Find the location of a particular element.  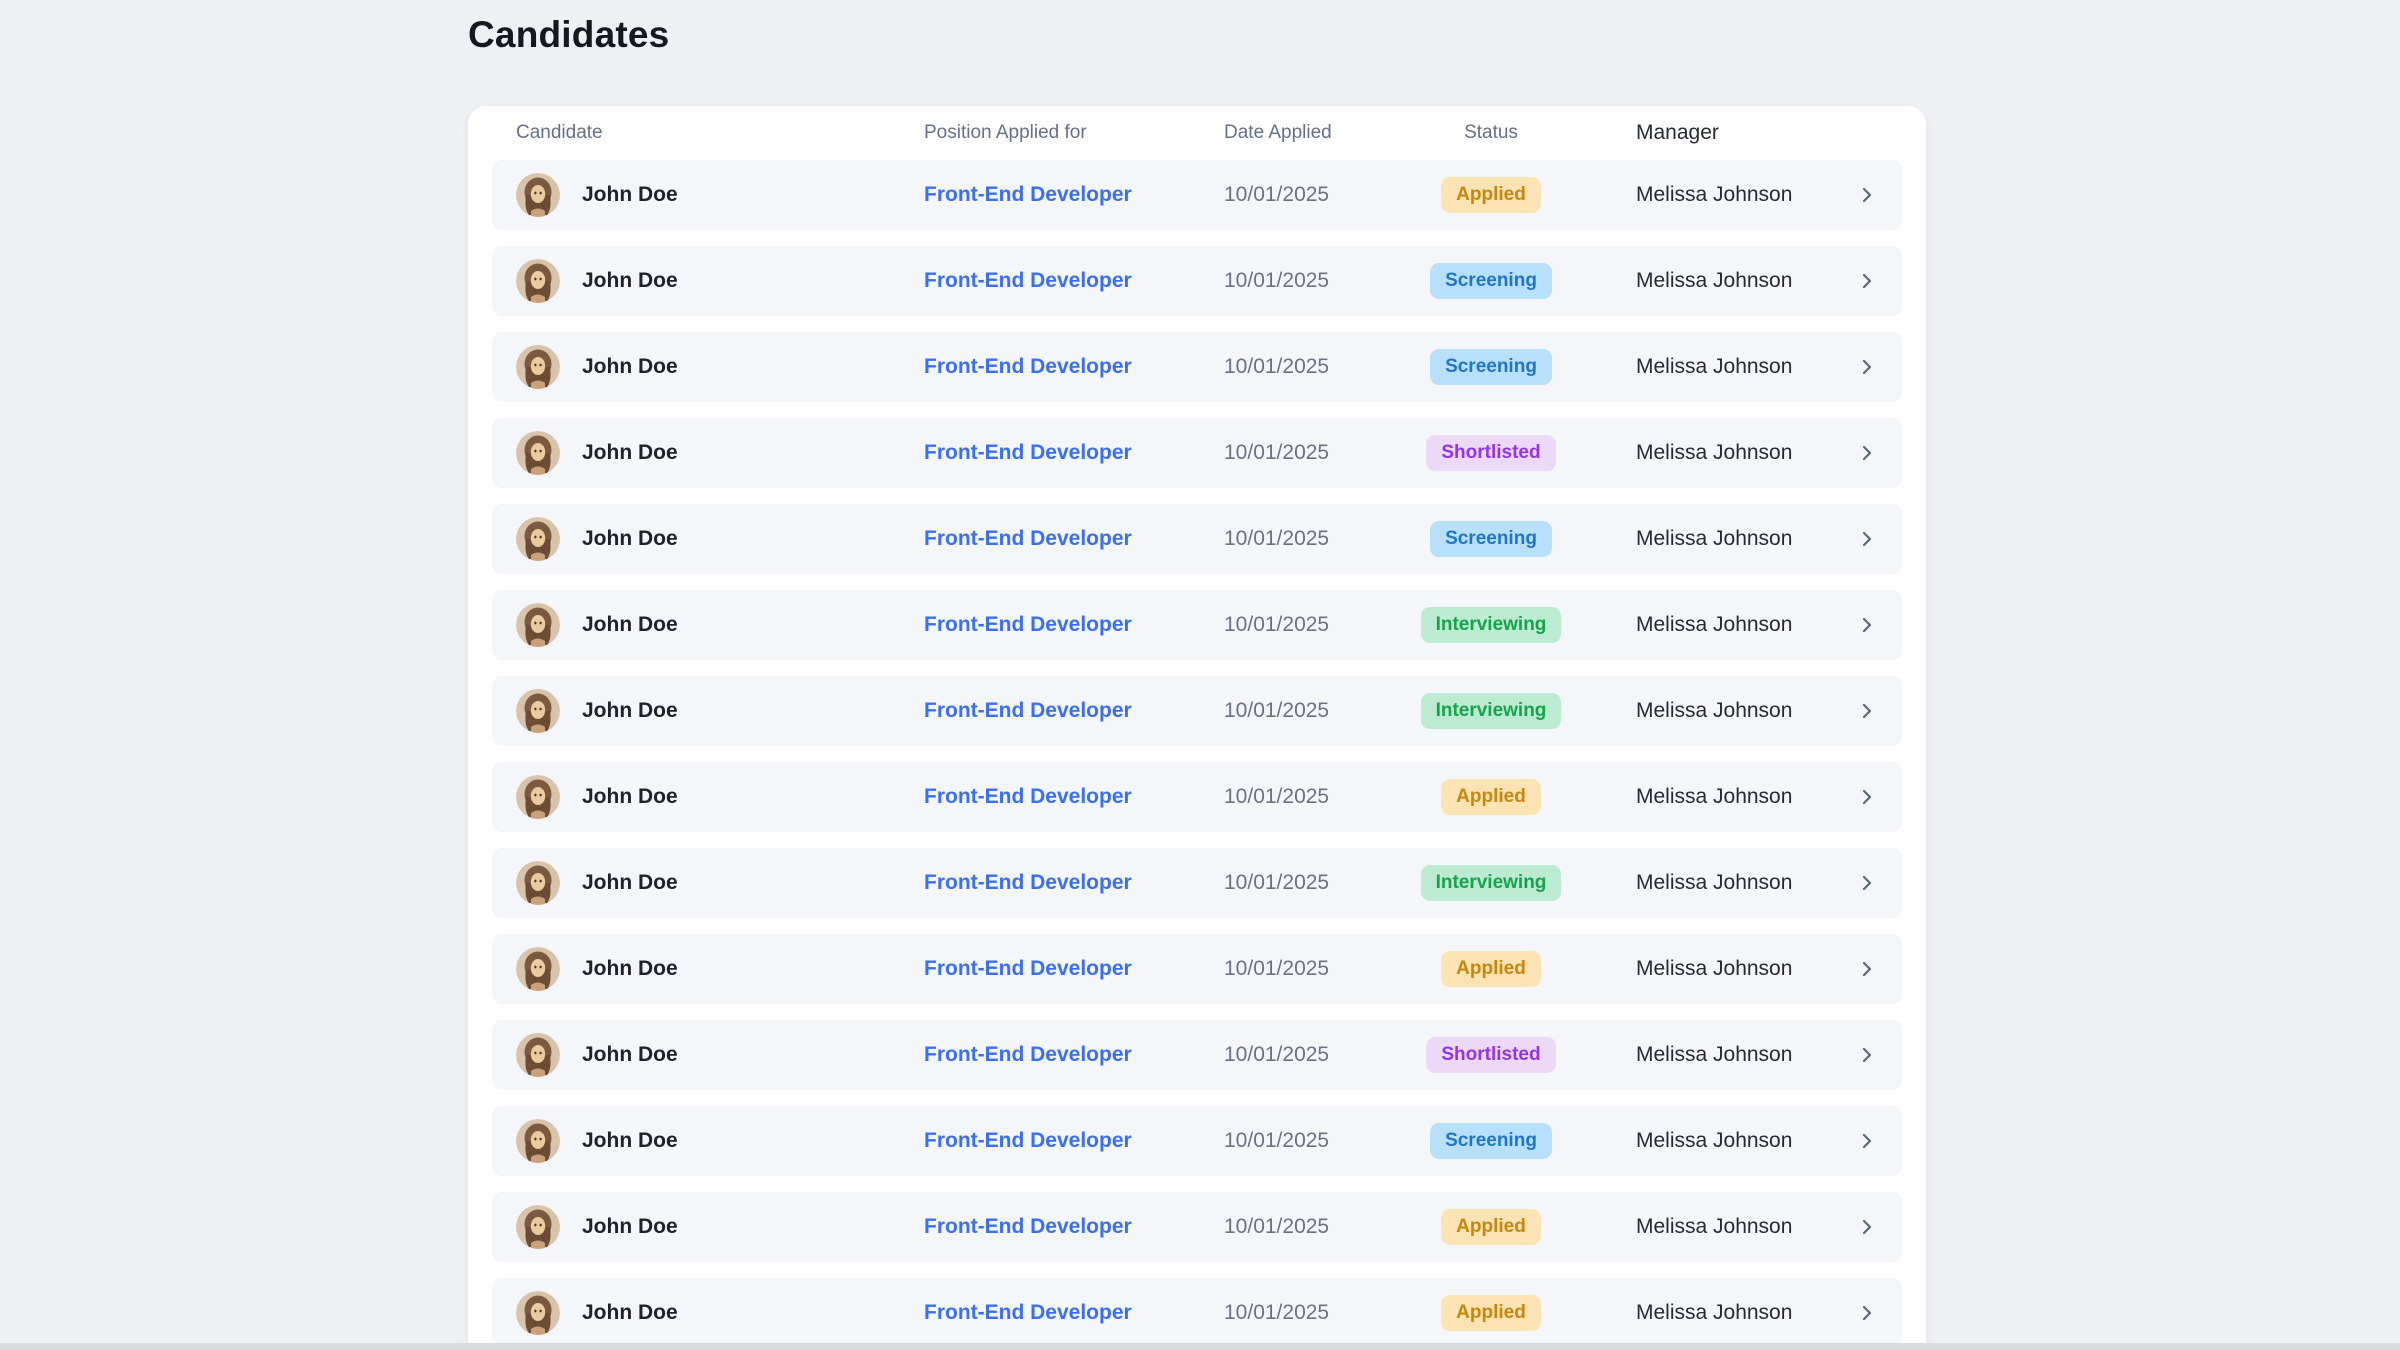

column-header-candidate: Candidate is located at coordinates (559, 132).